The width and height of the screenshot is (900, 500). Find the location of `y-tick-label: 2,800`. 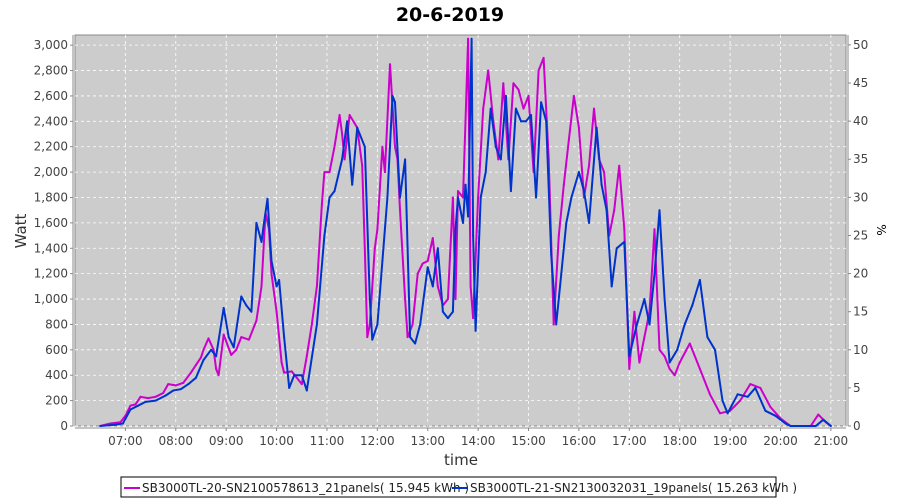

y-tick-label: 2,800 is located at coordinates (51, 71).